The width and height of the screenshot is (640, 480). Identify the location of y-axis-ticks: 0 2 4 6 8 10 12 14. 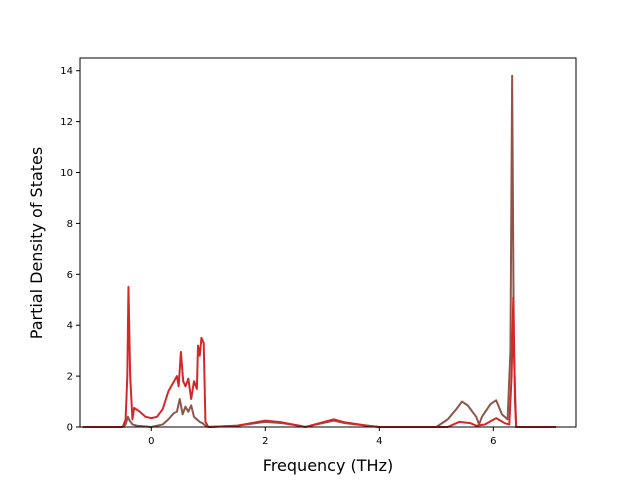
(70, 250).